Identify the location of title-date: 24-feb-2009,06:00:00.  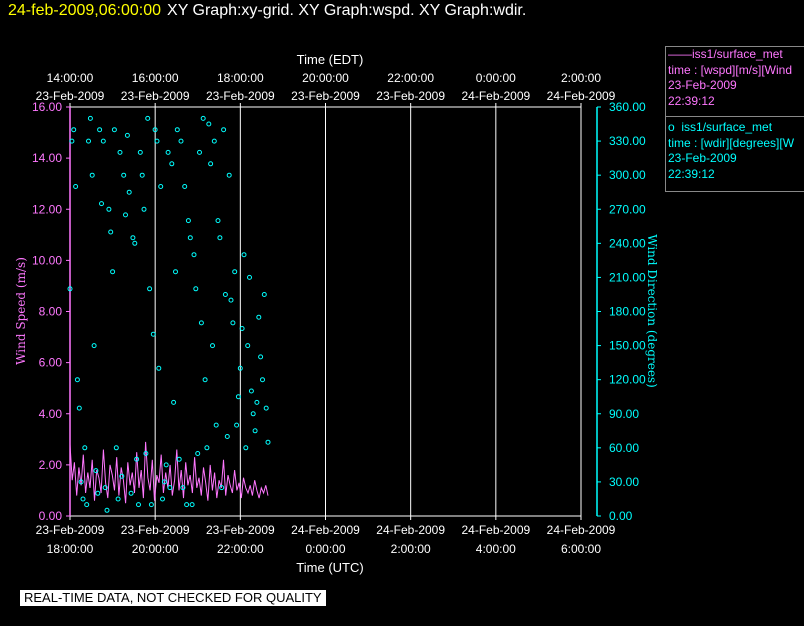
(85, 10).